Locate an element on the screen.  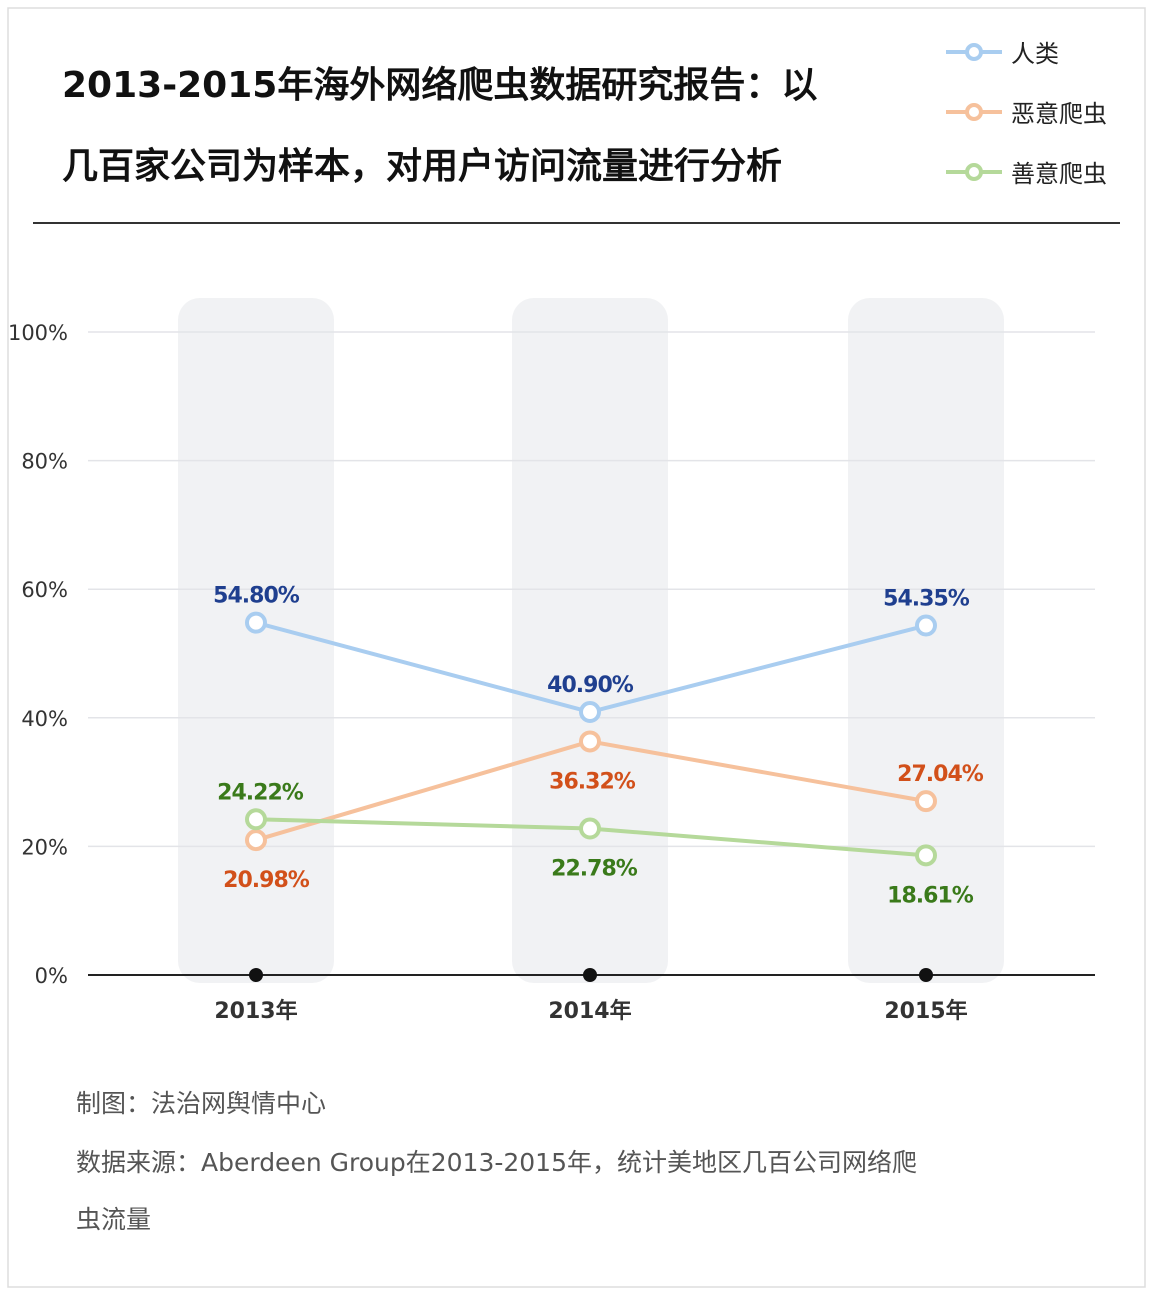
data-label: 27.04% is located at coordinates (940, 774).